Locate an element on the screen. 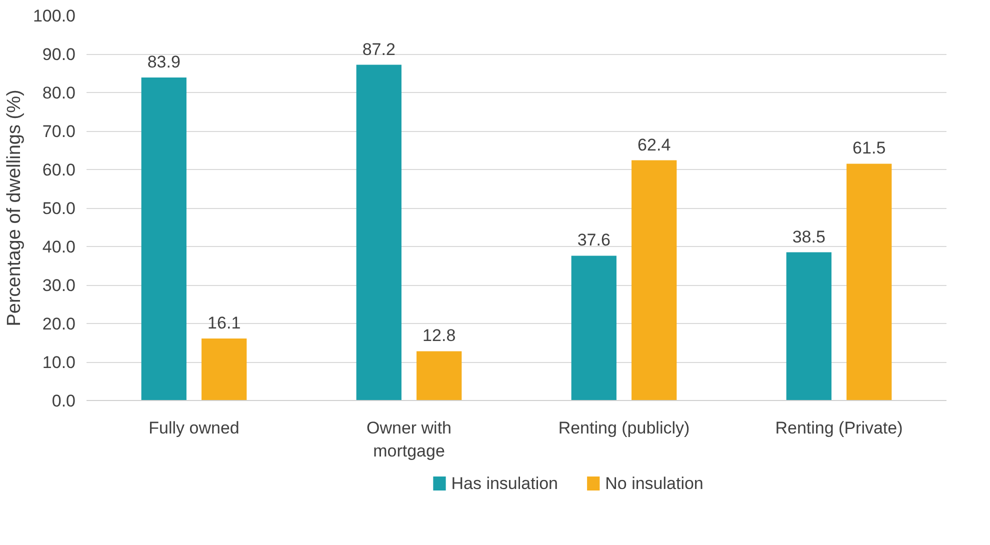 The image size is (990, 545). x-tick-label: Renting (Private) is located at coordinates (839, 428).